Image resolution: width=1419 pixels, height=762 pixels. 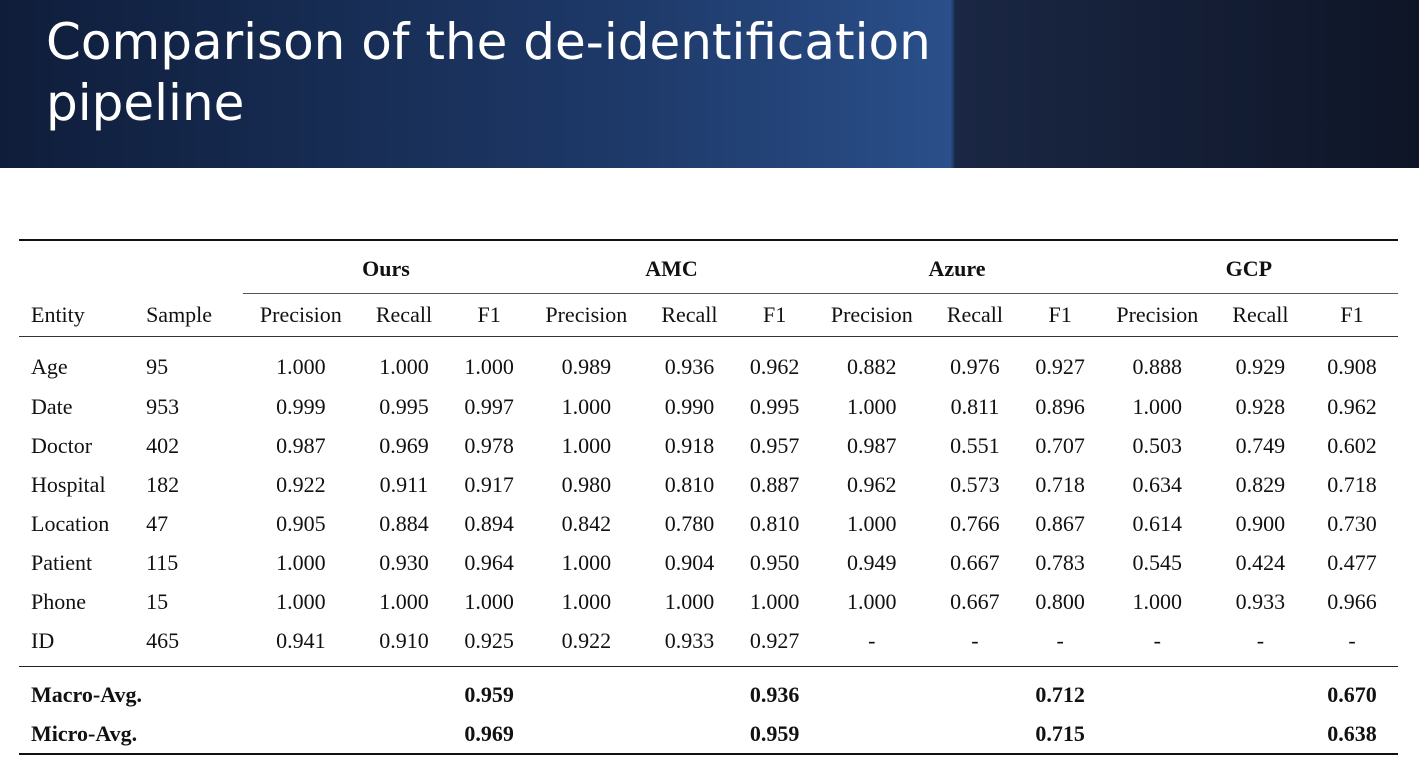 I want to click on metric-cell: 0.867, so click(x=1060, y=523).